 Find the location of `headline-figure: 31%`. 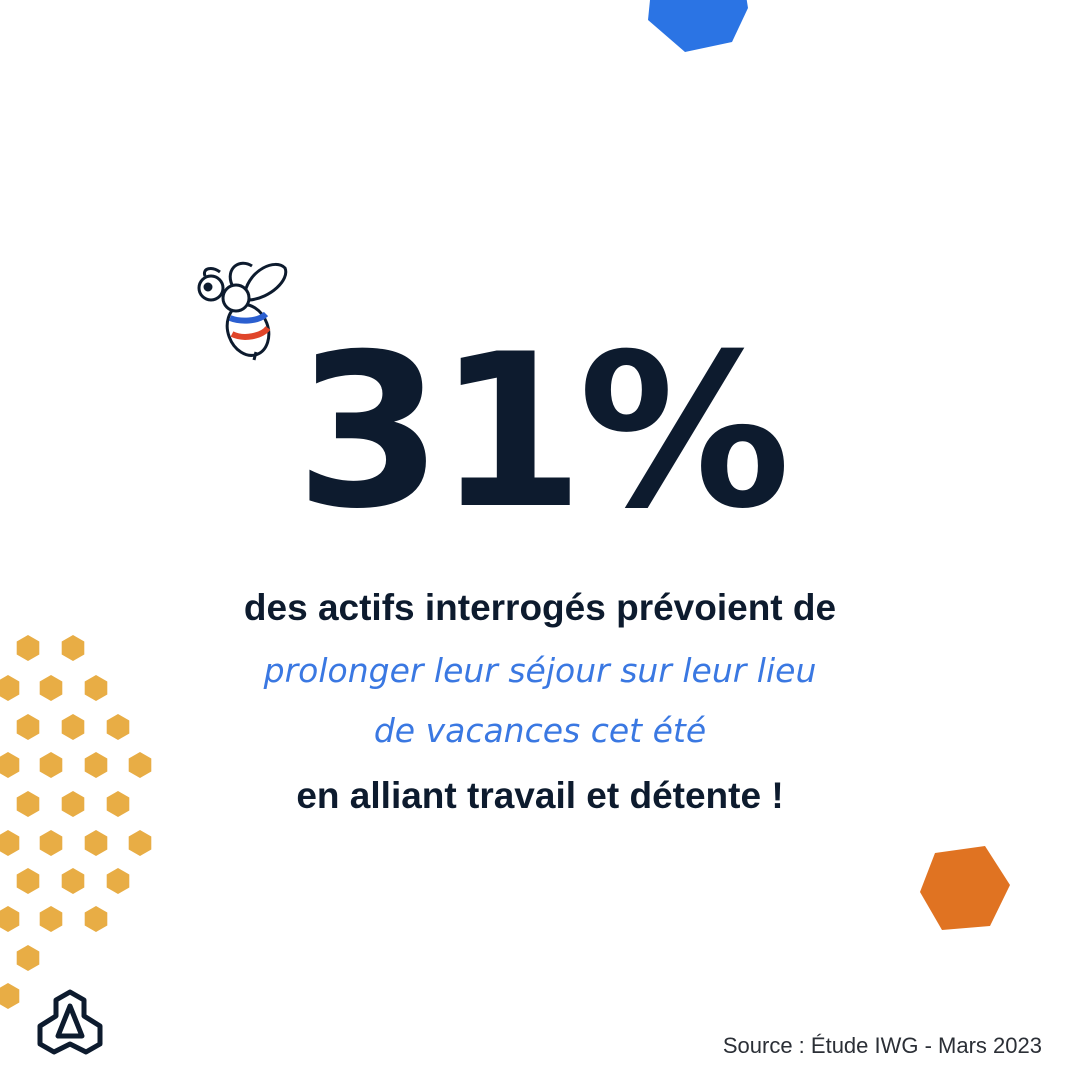

headline-figure: 31% is located at coordinates (539, 431).